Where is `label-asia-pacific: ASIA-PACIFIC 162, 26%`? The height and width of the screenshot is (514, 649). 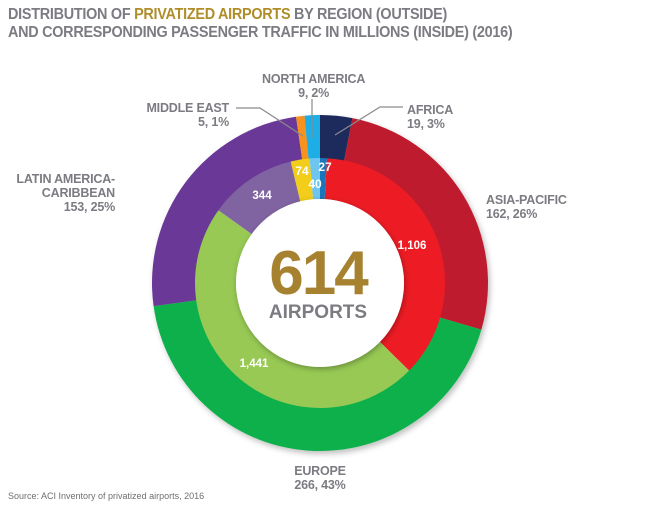 label-asia-pacific: ASIA-PACIFIC 162, 26% is located at coordinates (526, 207).